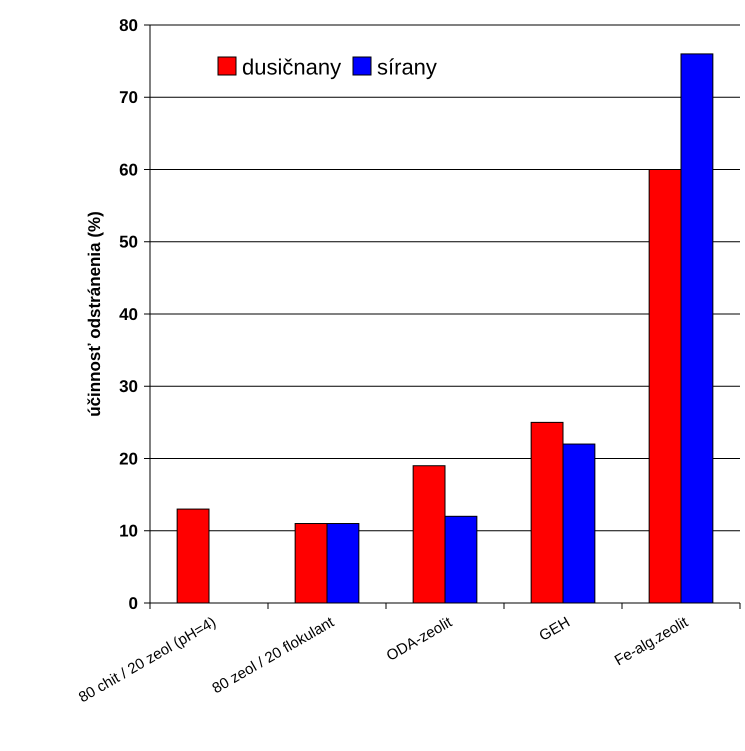 Image resolution: width=745 pixels, height=751 pixels. Describe the element at coordinates (128, 386) in the screenshot. I see `y-tick-label: 30` at that location.